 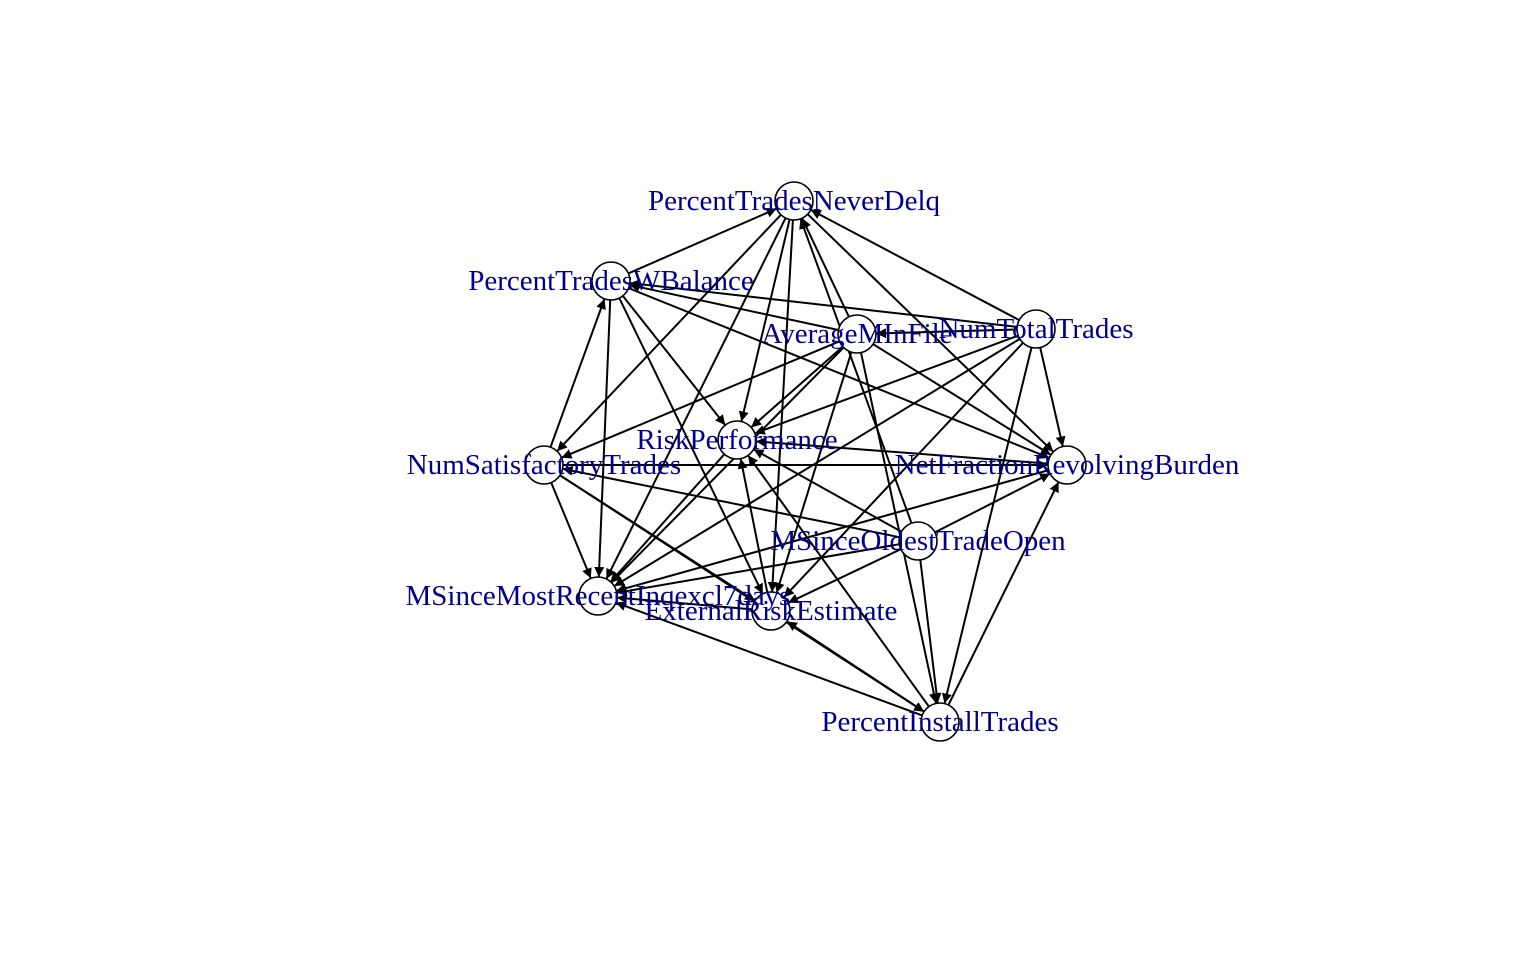 I want to click on node-ExternalRiskEstimate, so click(x=771, y=611).